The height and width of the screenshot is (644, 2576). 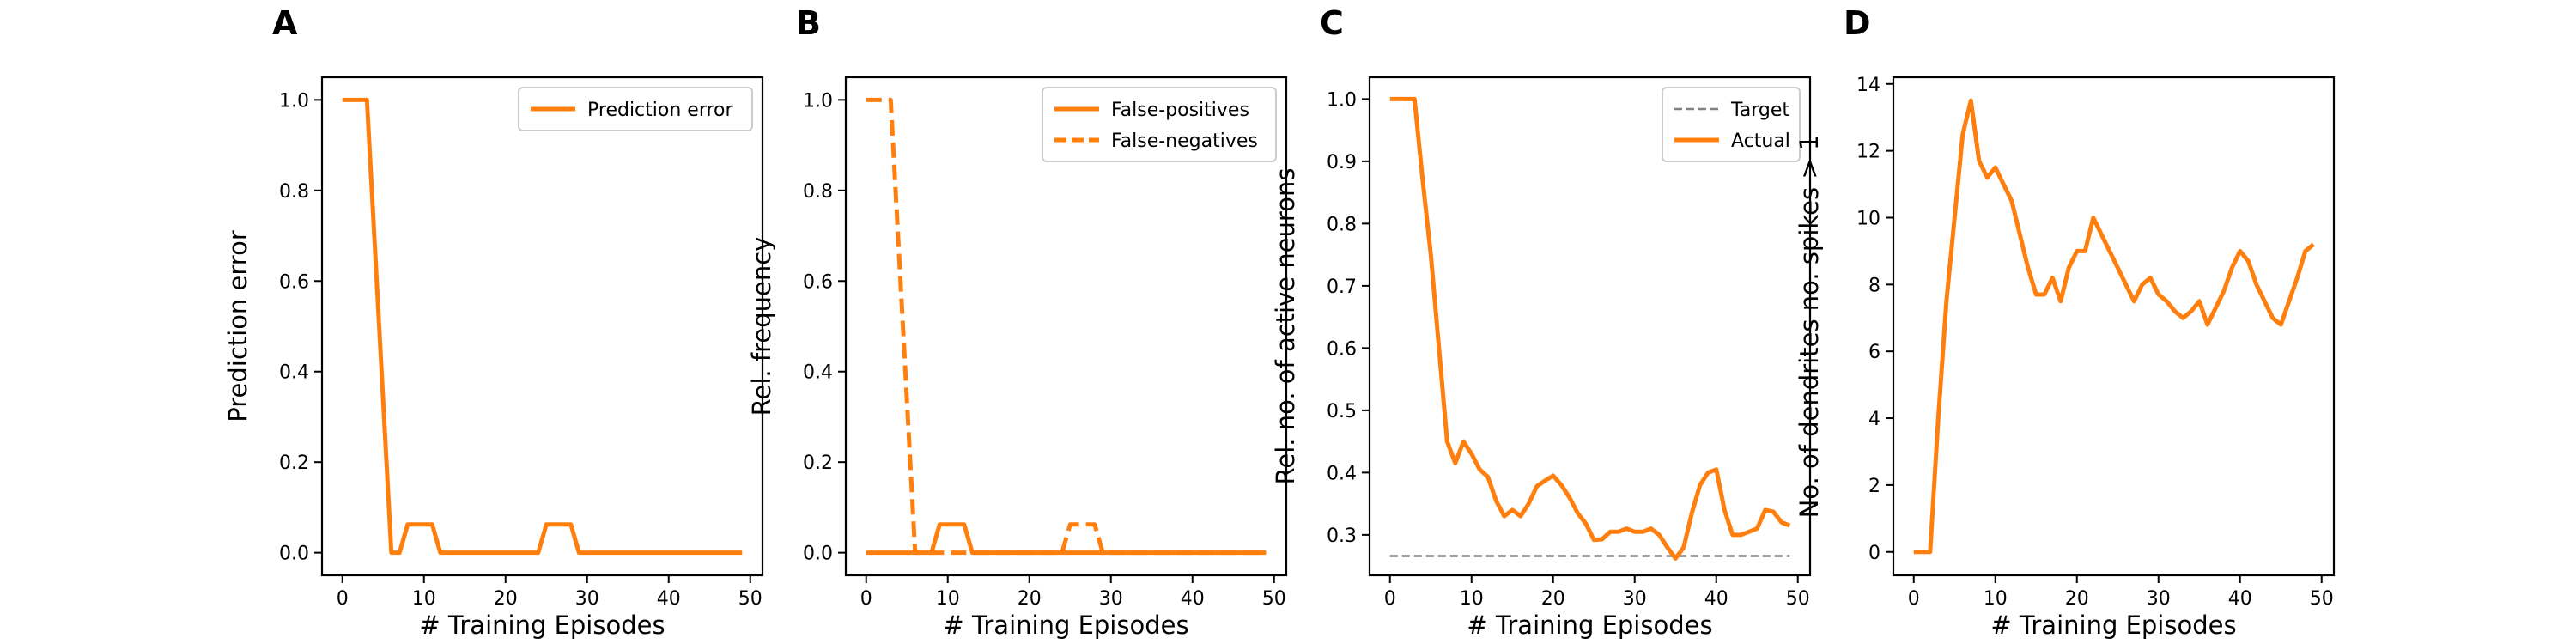 I want to click on legend-label: False-positives, so click(x=1180, y=111).